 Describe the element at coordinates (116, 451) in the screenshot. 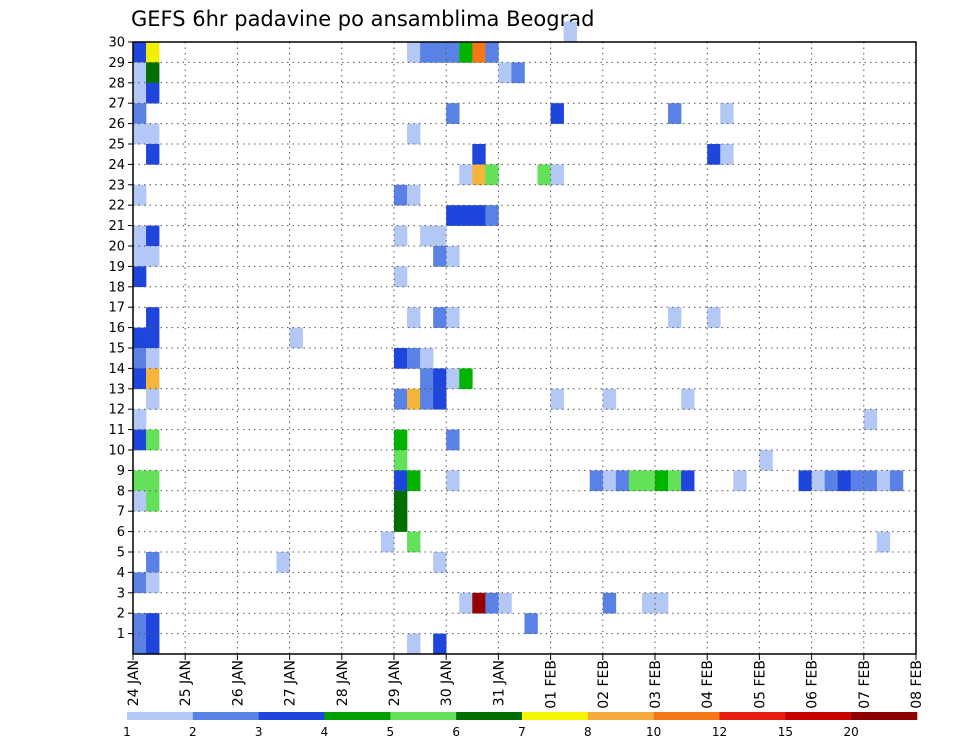

I see `y-tick-label: 10` at that location.